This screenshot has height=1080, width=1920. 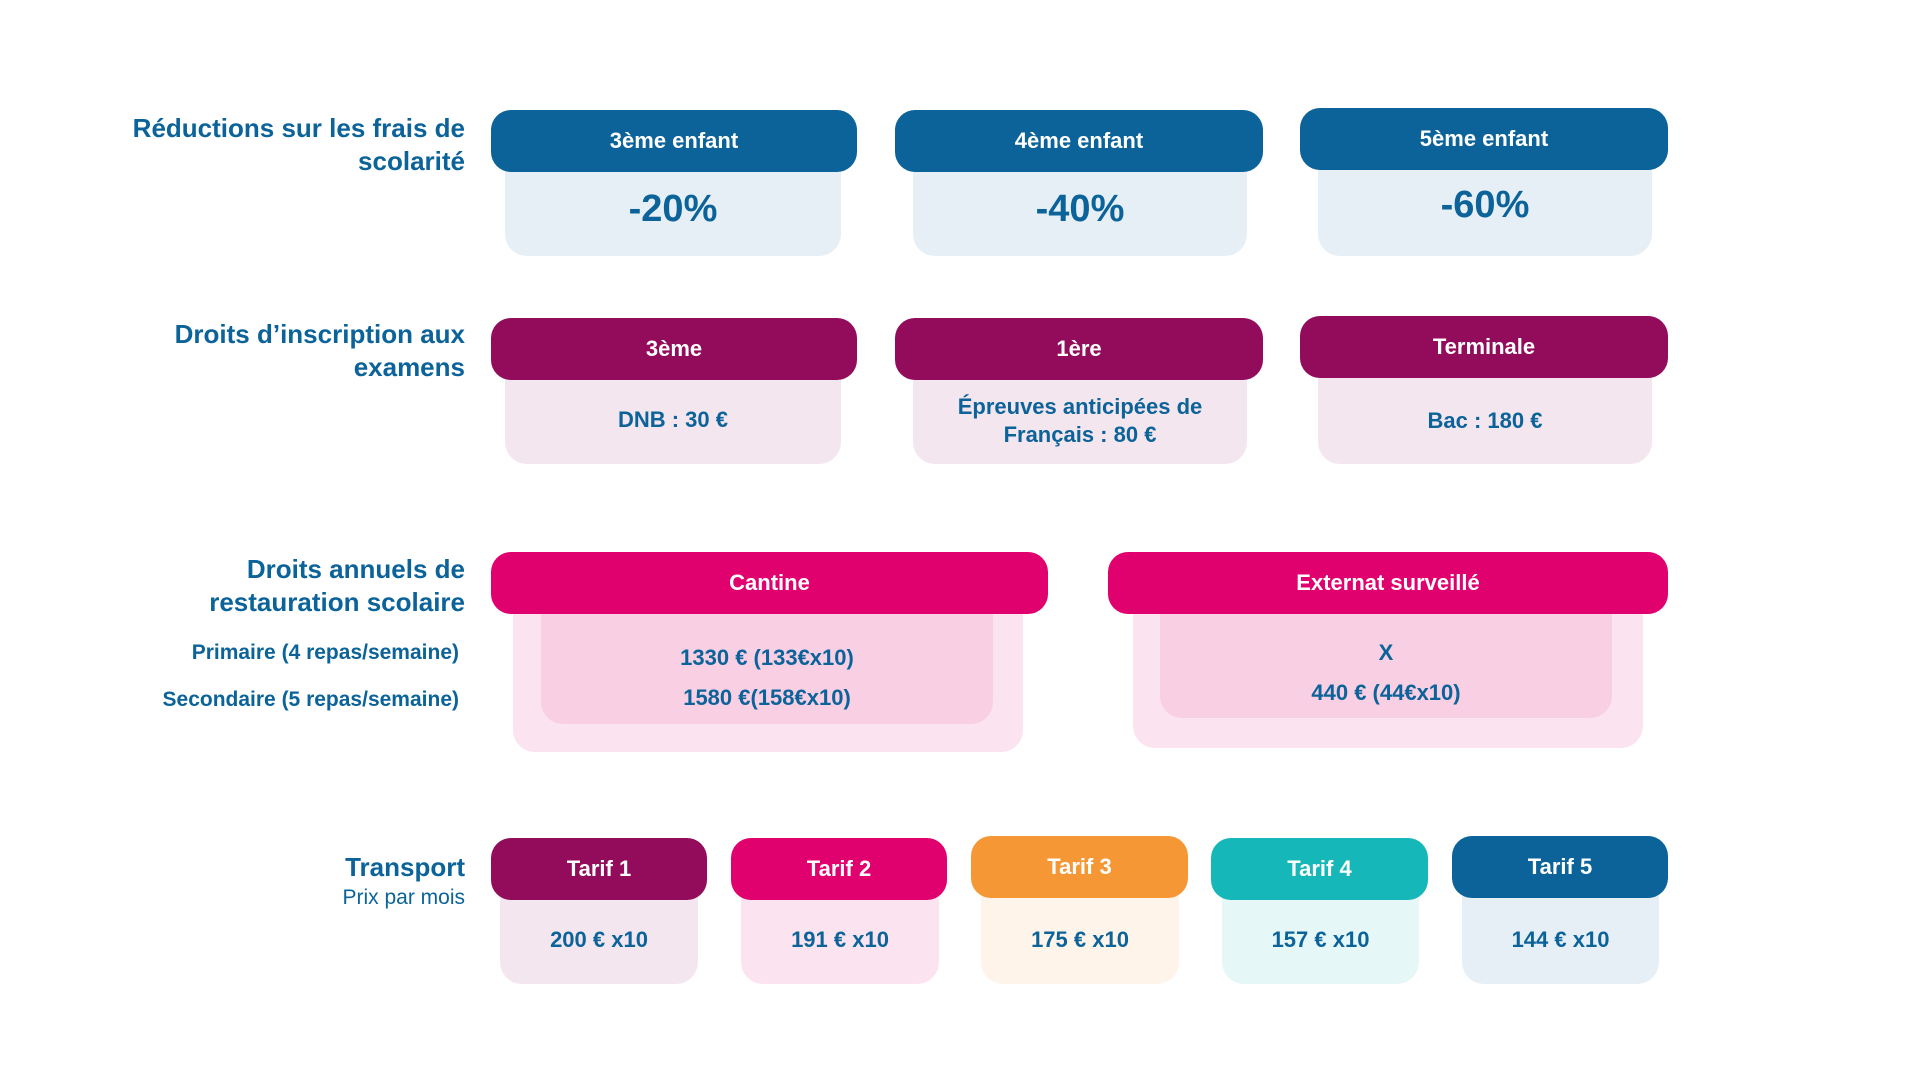 What do you see at coordinates (674, 349) in the screenshot?
I see `exam-card-title: 3ème` at bounding box center [674, 349].